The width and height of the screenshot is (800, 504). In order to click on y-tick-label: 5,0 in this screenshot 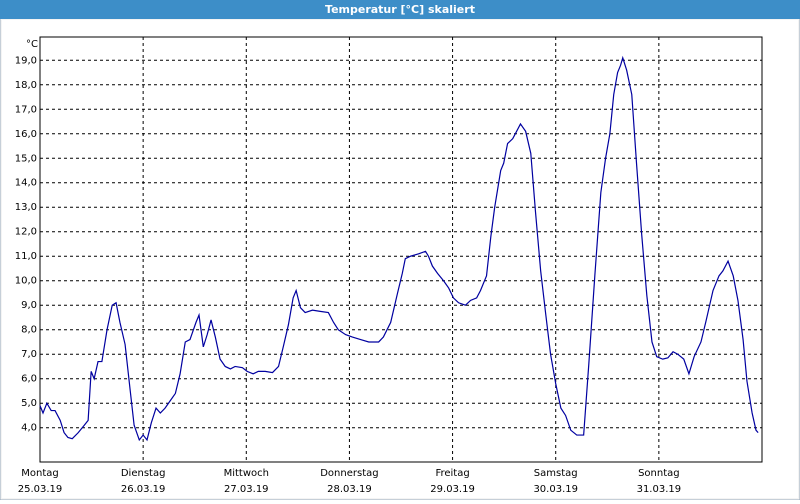, I will do `click(29, 403)`.